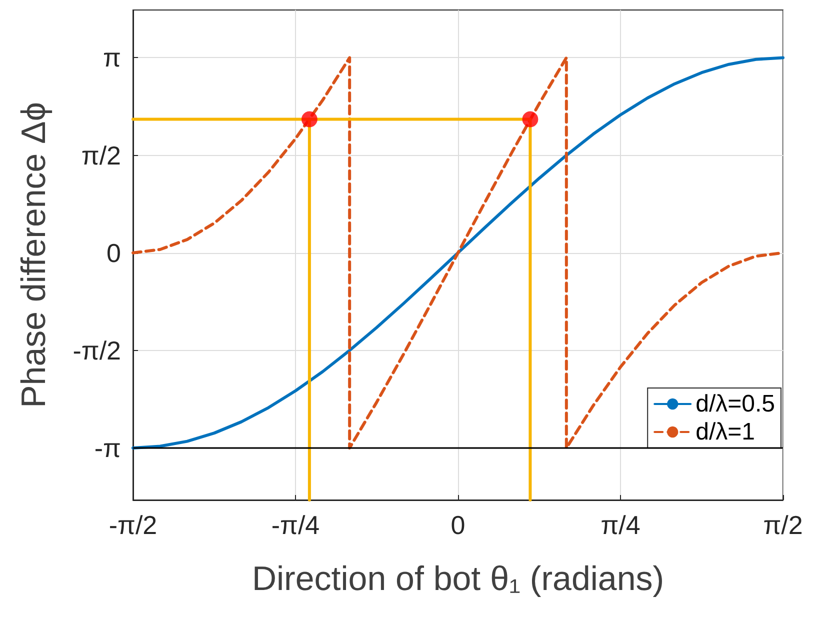  I want to click on y-axis-title: Phase difference Δϕ, so click(34, 255).